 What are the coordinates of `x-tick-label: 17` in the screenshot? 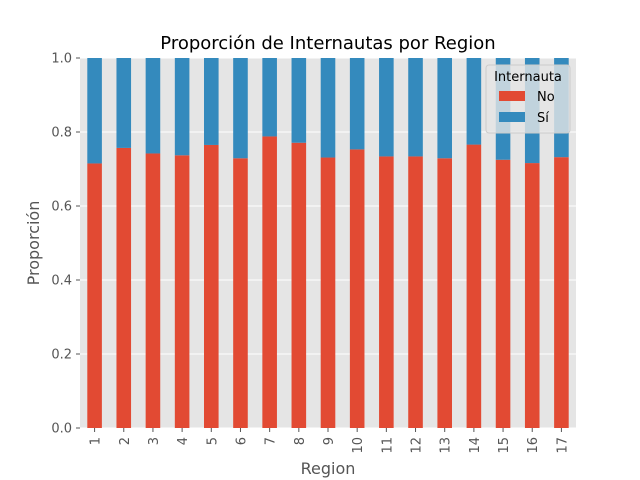 It's located at (562, 445).